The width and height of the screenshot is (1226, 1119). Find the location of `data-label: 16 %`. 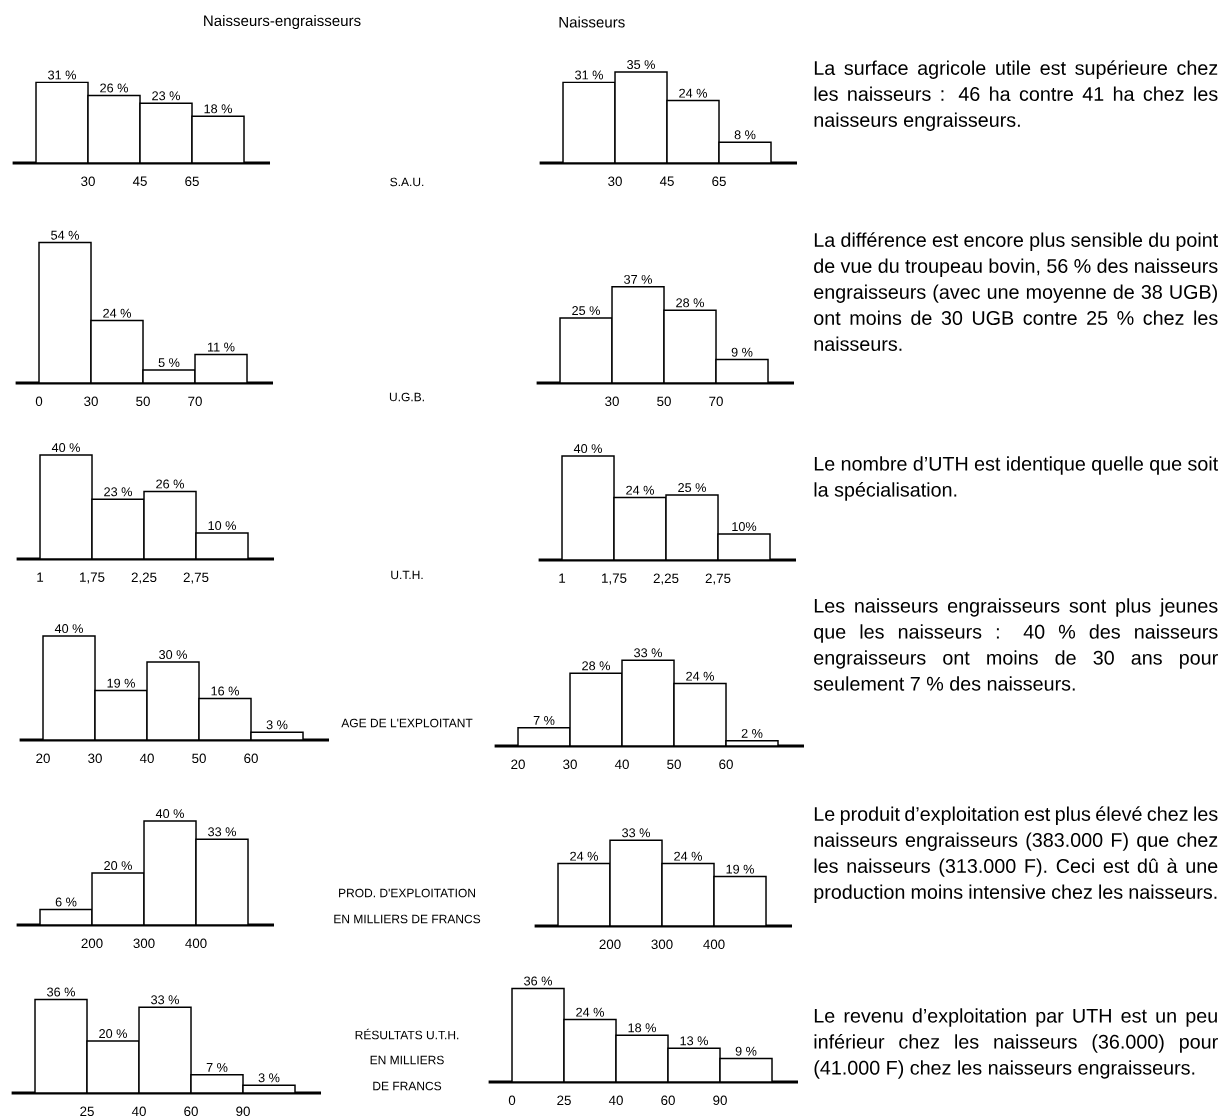

data-label: 16 % is located at coordinates (225, 691).